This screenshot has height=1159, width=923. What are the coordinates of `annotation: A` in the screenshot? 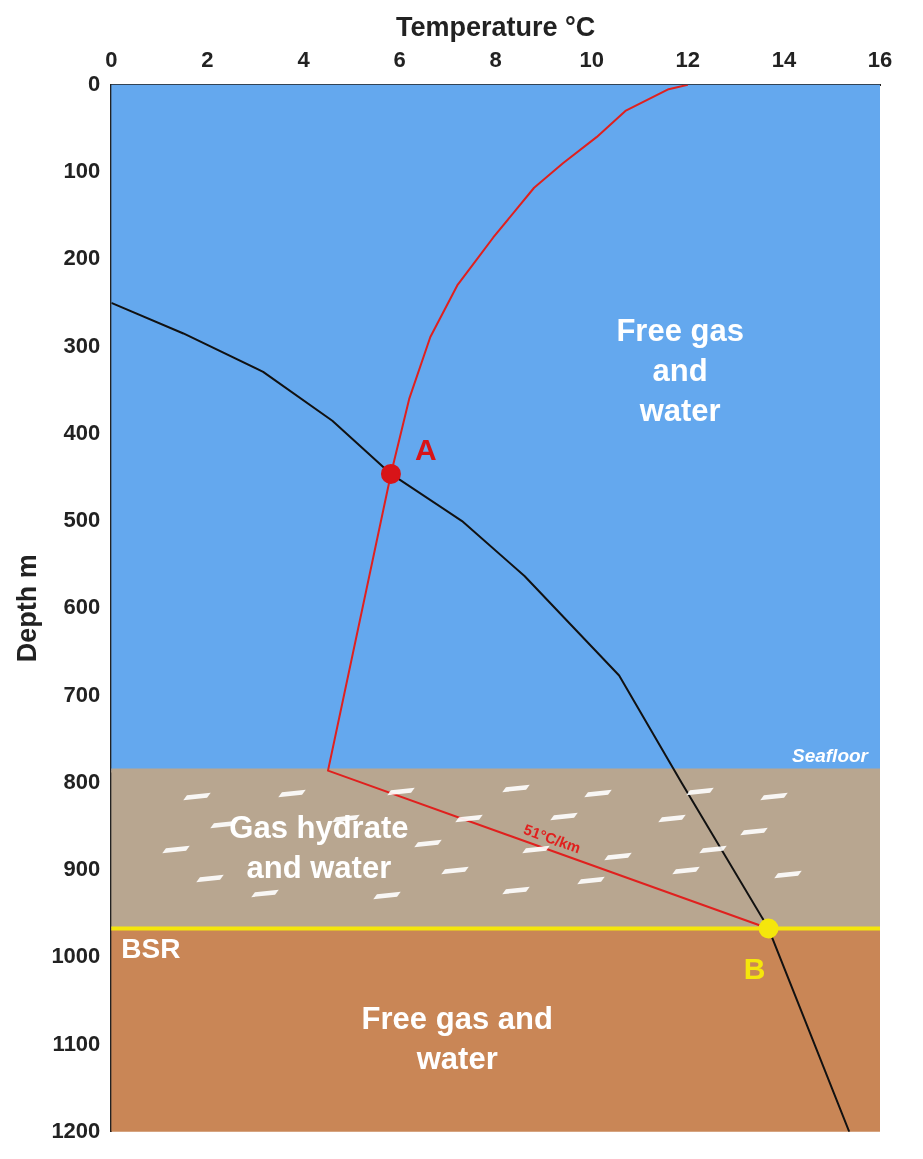 It's located at (425, 450).